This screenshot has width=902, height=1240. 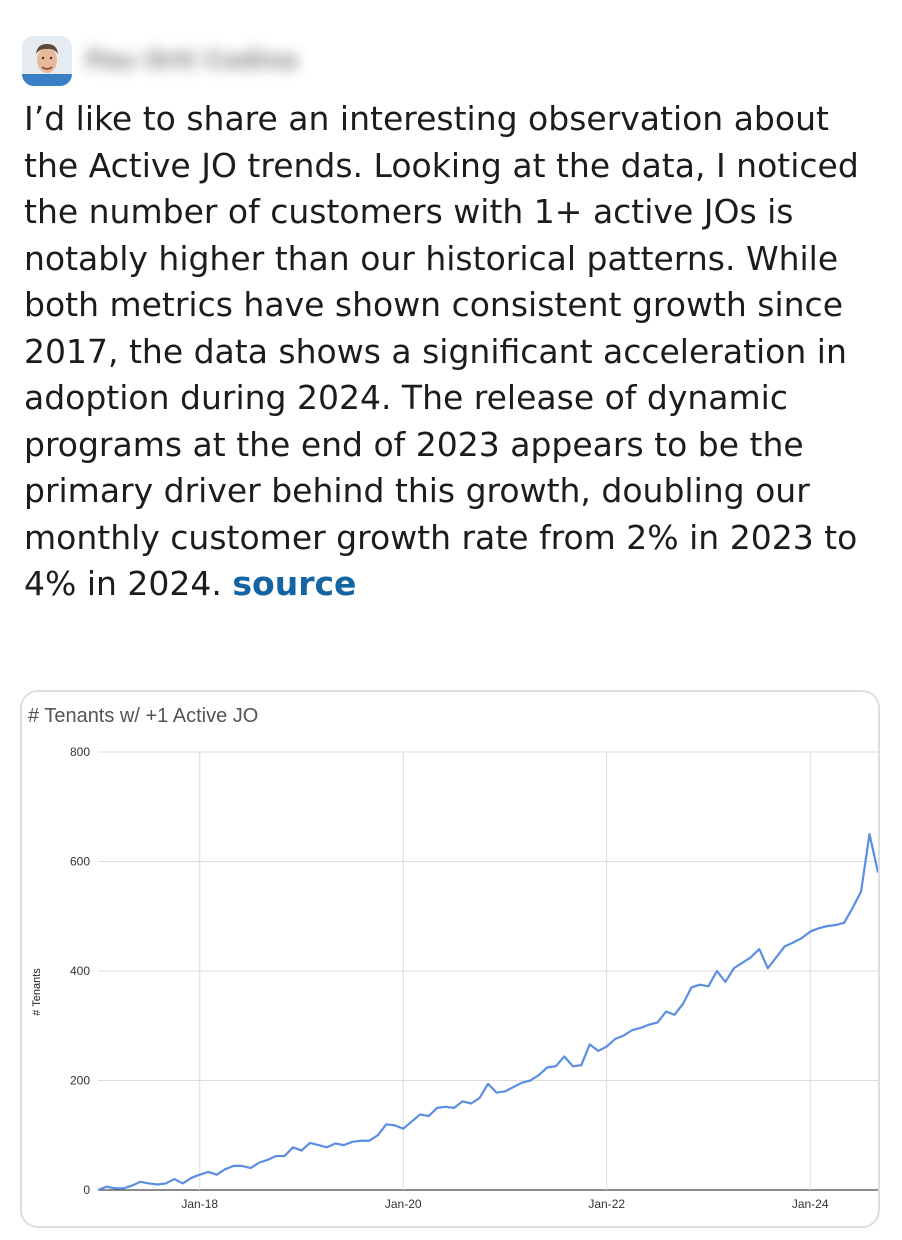 What do you see at coordinates (86, 1190) in the screenshot?
I see `y-tick-label: 0` at bounding box center [86, 1190].